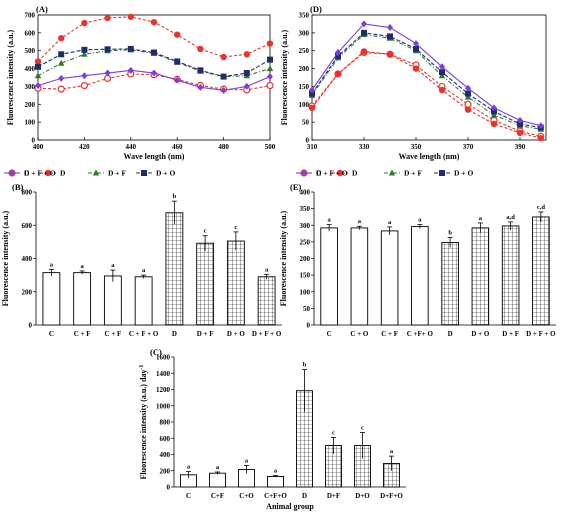 The width and height of the screenshot is (569, 515). What do you see at coordinates (463, 173) in the screenshot?
I see `legend-label: D + O` at bounding box center [463, 173].